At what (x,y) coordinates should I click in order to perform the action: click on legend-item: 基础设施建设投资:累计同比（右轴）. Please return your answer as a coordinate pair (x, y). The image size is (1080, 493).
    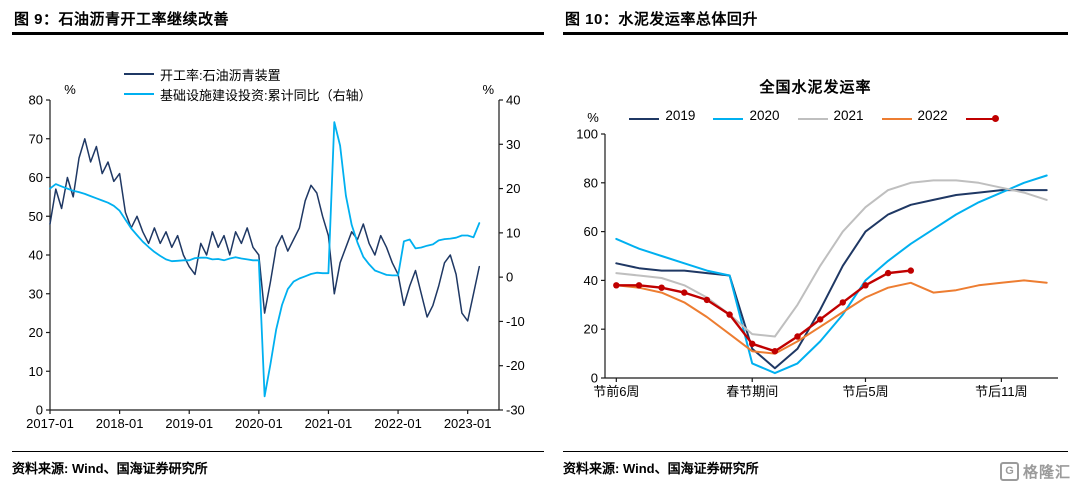
    Looking at the image, I should click on (248, 94).